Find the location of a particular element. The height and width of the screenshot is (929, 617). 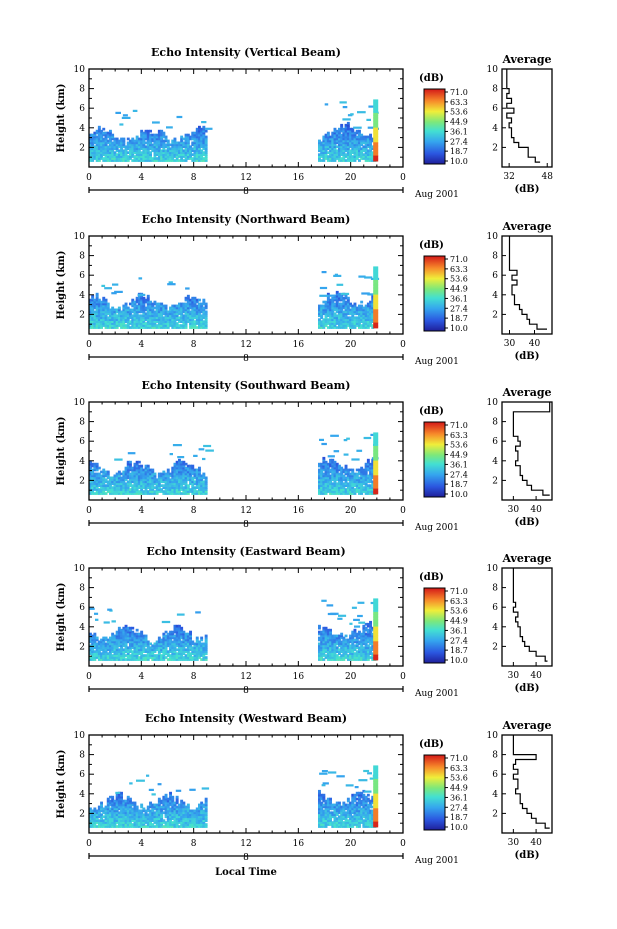

x-tick-label: 8 is located at coordinates (194, 178).